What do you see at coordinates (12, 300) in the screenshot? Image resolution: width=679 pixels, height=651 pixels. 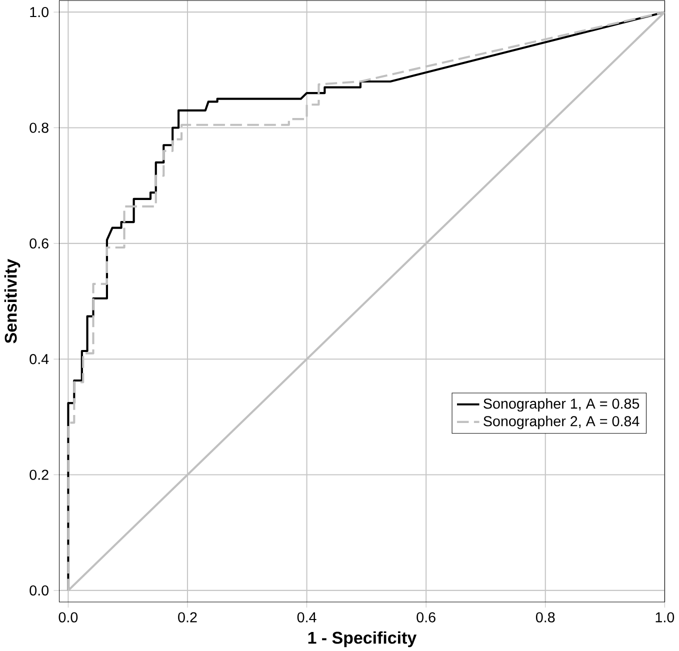 I see `y-axis-title: Sensitivity` at bounding box center [12, 300].